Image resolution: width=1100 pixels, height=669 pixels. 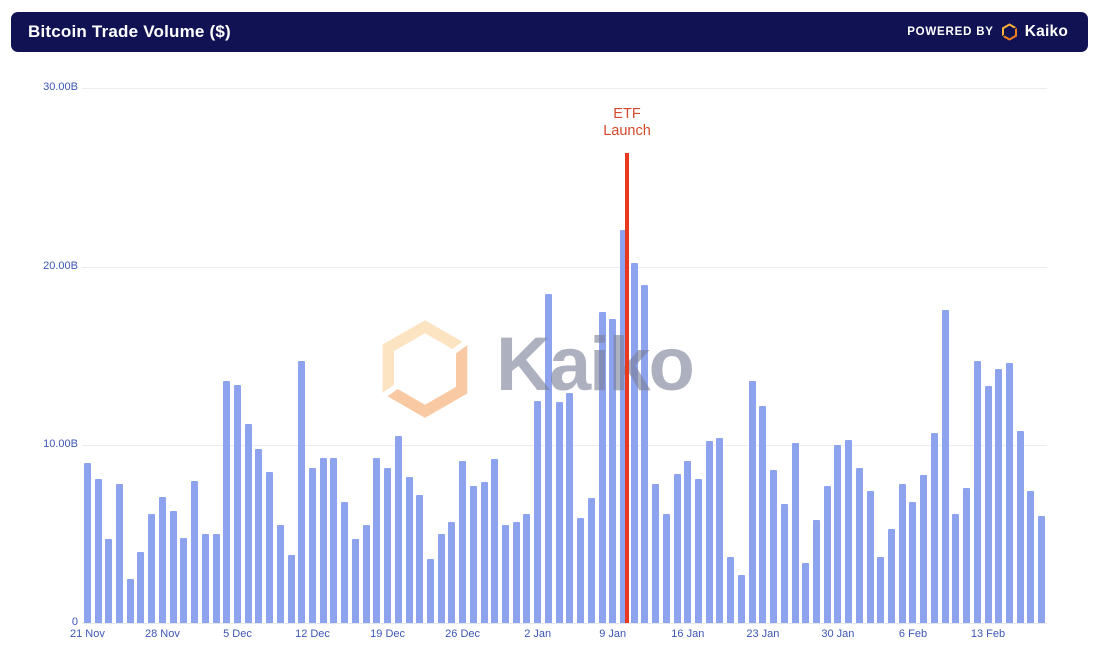 What do you see at coordinates (924, 549) in the screenshot?
I see `bar-7-feb` at bounding box center [924, 549].